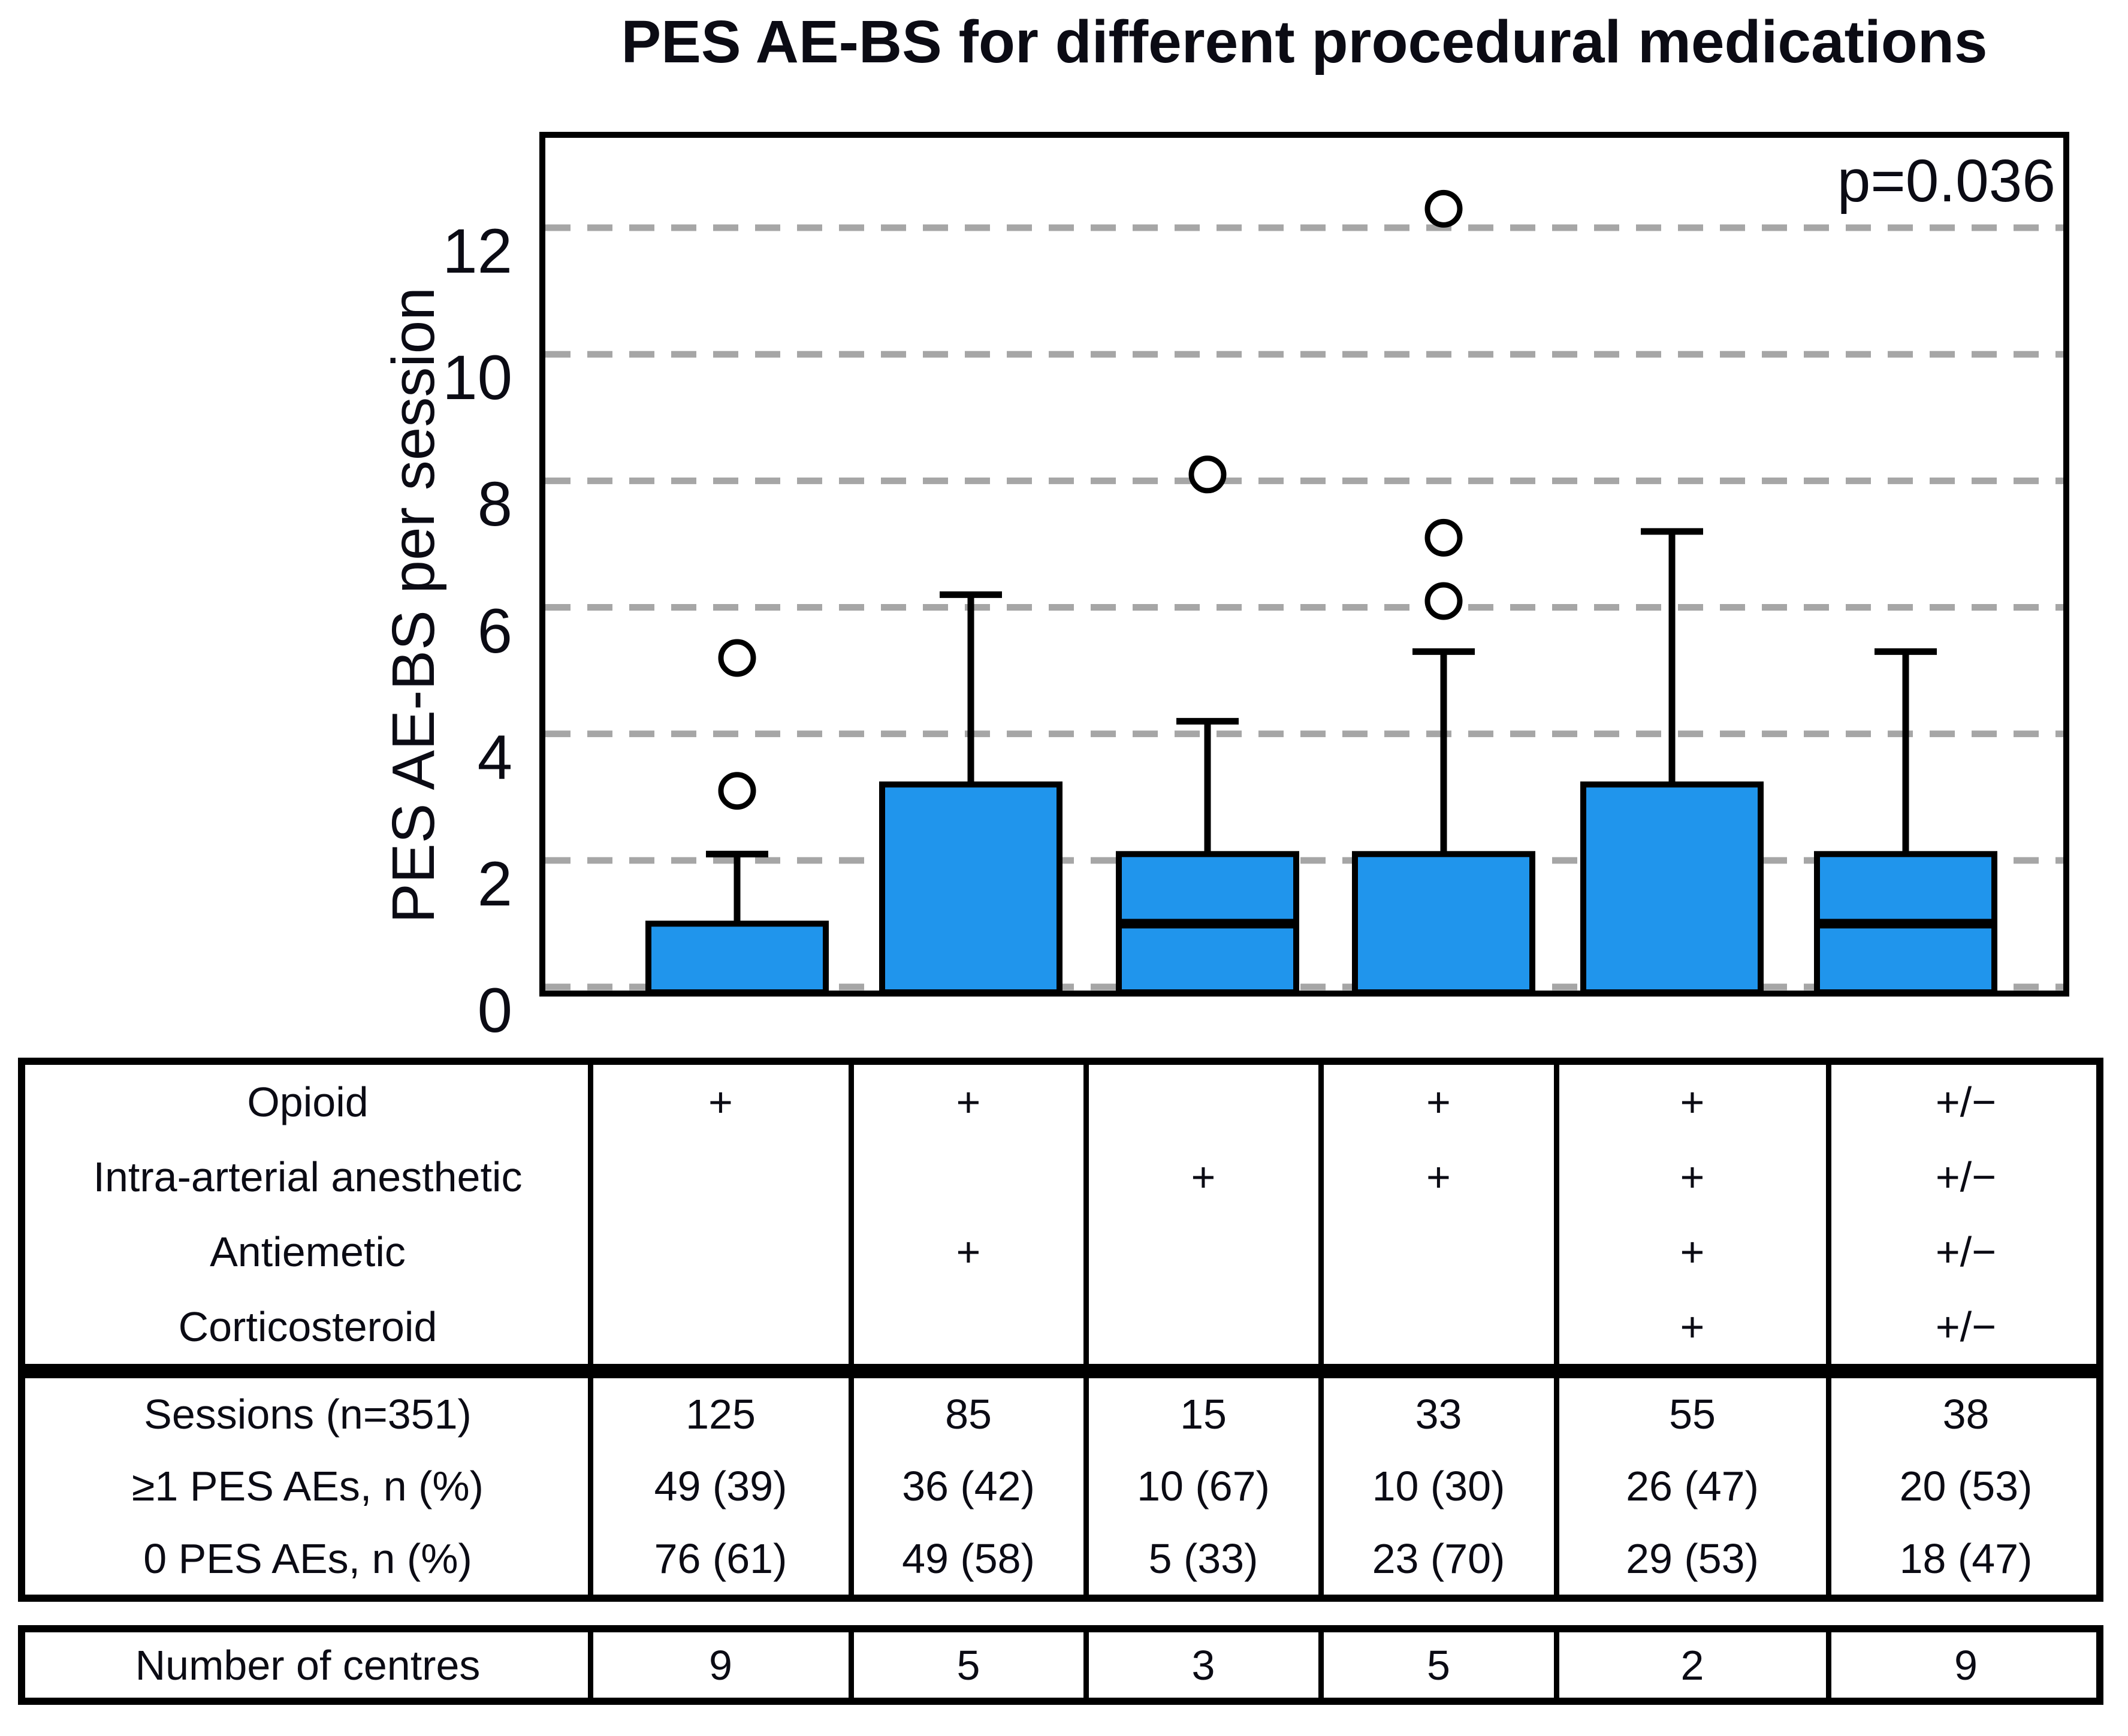 This screenshot has width=2128, height=1736. What do you see at coordinates (308, 1414) in the screenshot?
I see `row-label: Sessions (n=351)` at bounding box center [308, 1414].